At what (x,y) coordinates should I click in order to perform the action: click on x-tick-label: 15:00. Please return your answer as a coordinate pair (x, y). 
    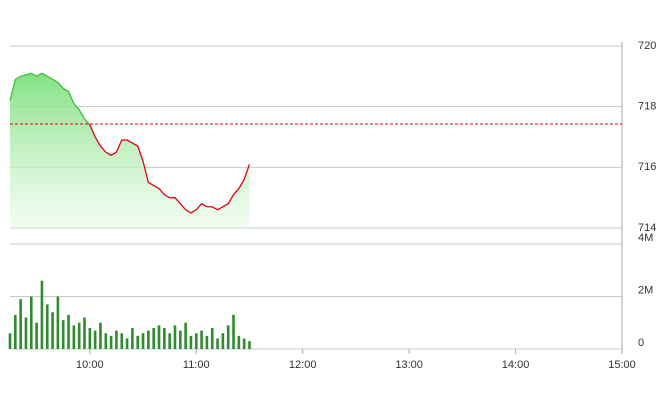
    Looking at the image, I should click on (622, 365).